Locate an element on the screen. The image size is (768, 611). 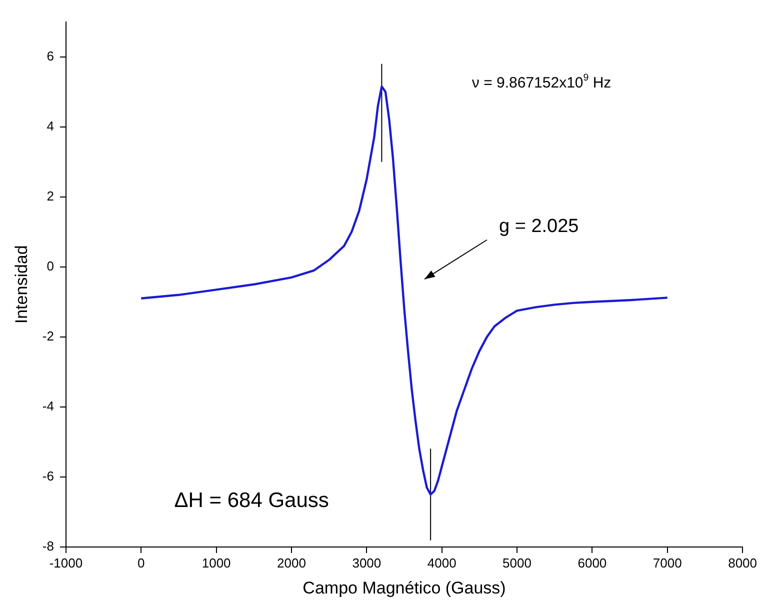
y-axis-title: Intensidad is located at coordinates (21, 284).